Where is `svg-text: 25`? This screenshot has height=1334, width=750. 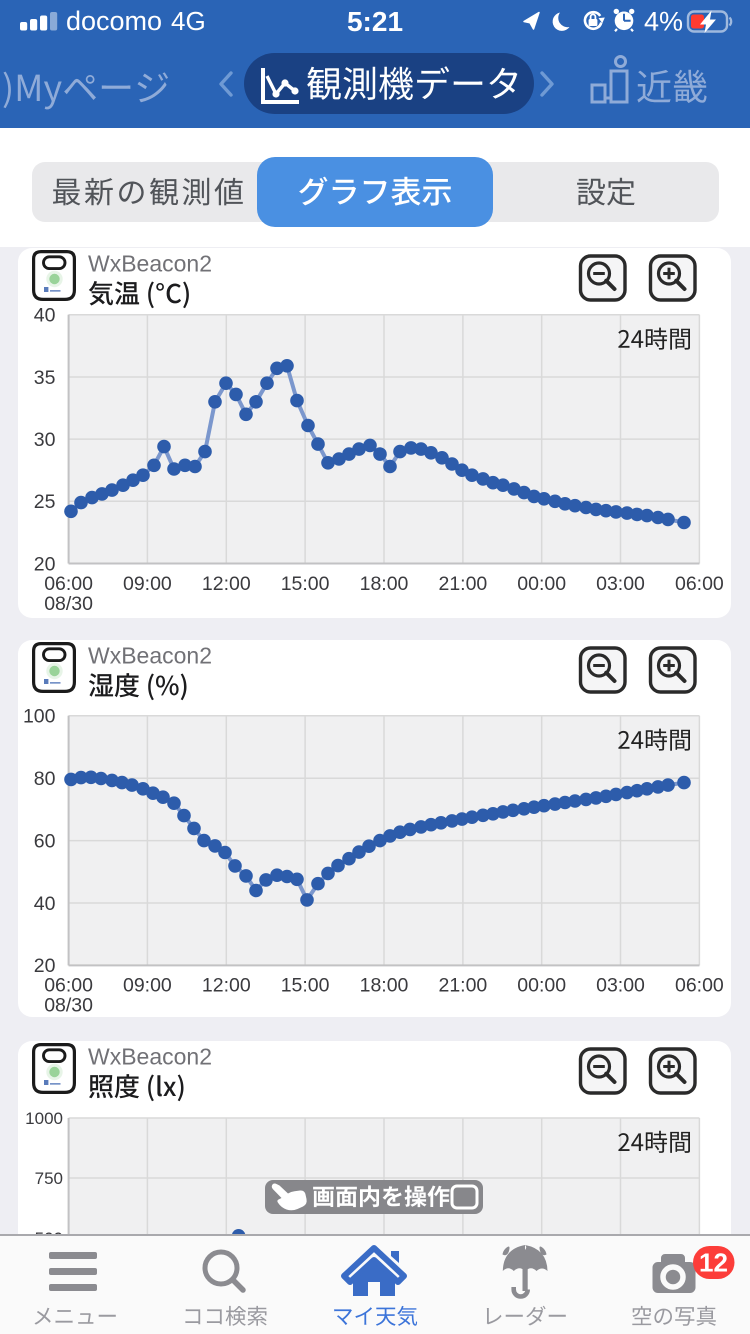
svg-text: 25 is located at coordinates (45, 502).